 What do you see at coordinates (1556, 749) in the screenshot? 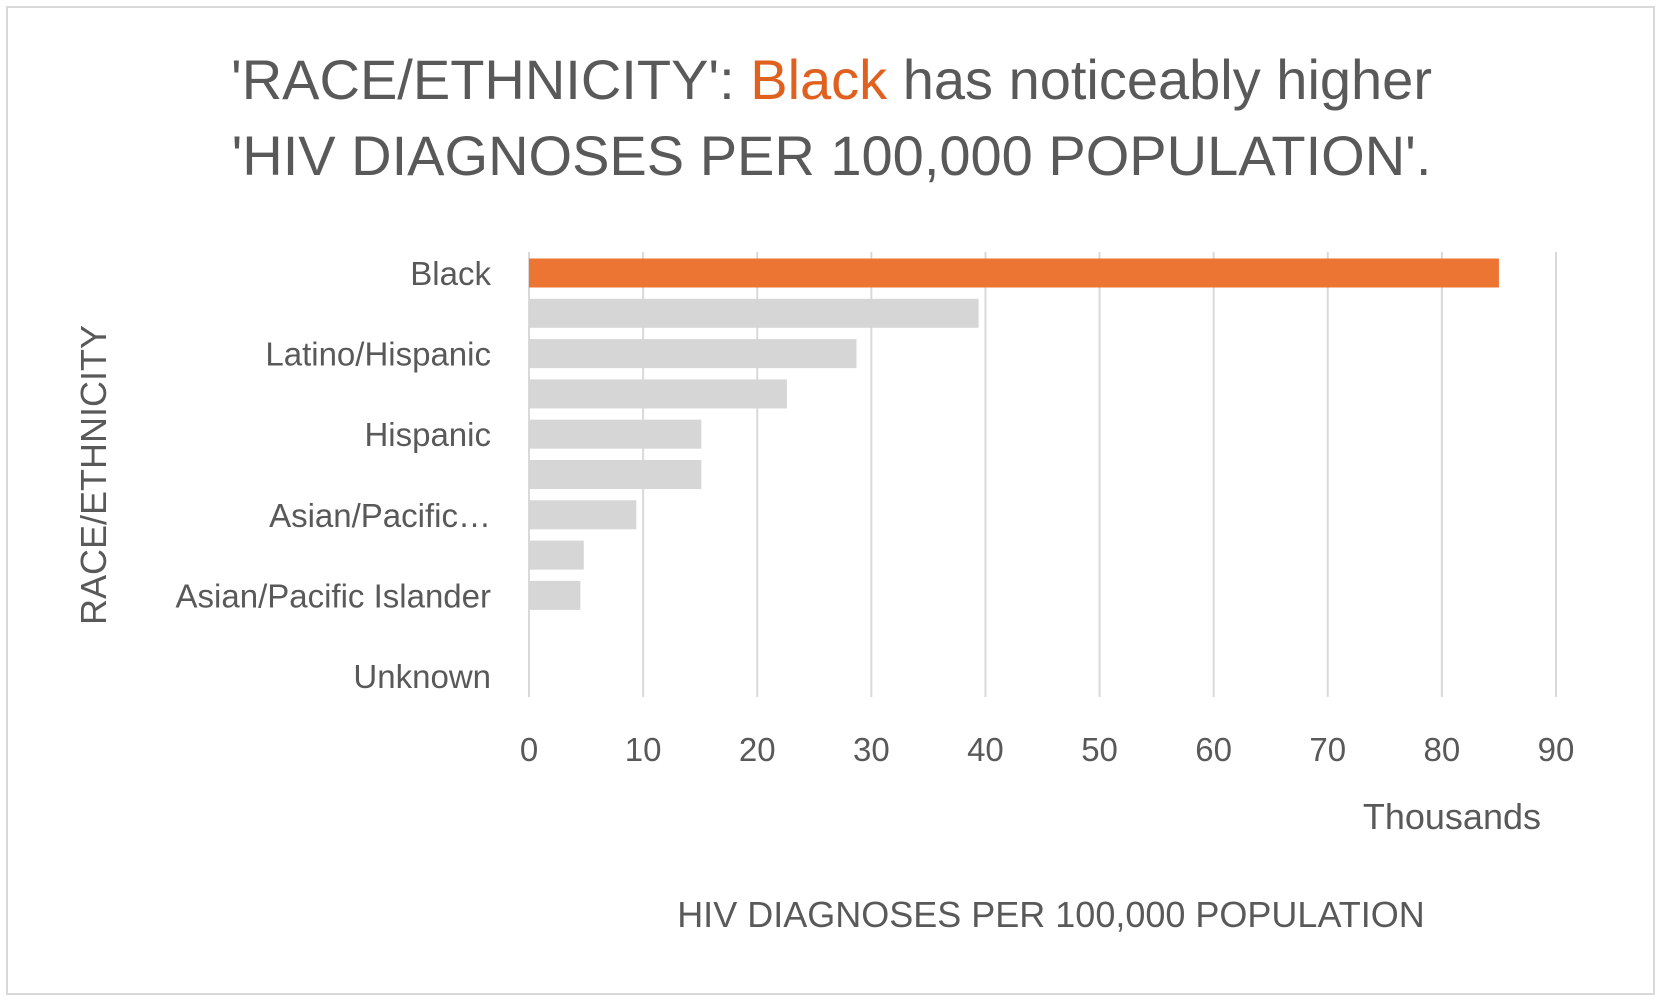
I see `x-tick-label: 90` at bounding box center [1556, 749].